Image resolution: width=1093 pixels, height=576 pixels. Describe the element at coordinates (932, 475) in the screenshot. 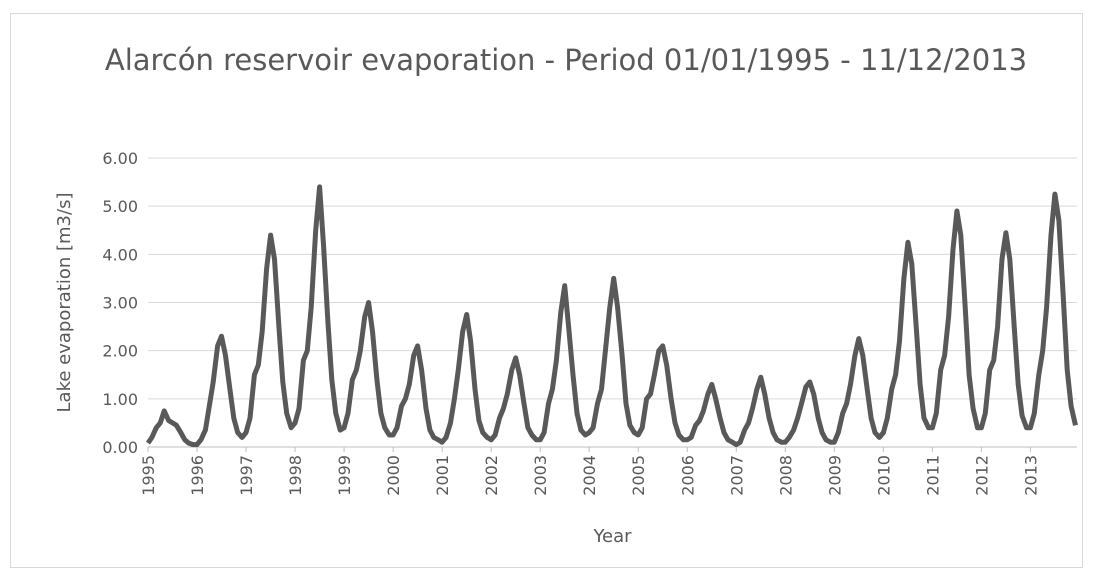

I see `x-tick-label: 2011` at that location.